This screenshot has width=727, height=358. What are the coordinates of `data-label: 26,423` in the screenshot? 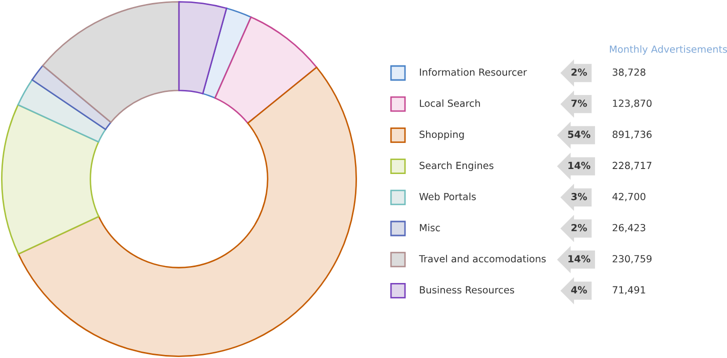 It's located at (629, 228).